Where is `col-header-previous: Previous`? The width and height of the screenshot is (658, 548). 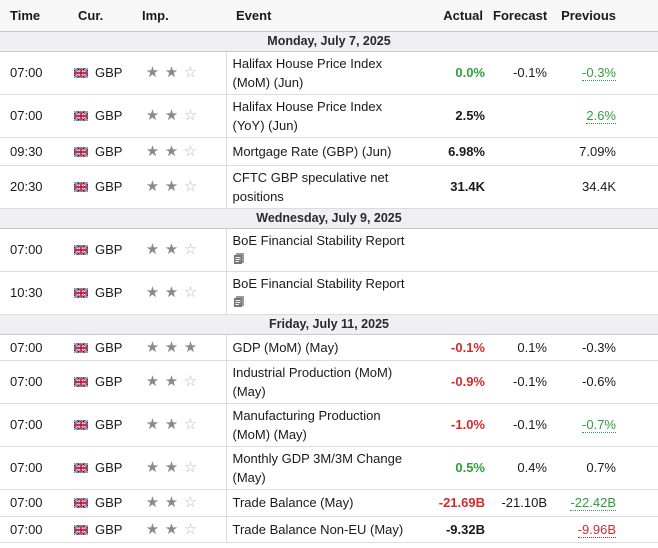
col-header-previous: Previous is located at coordinates (608, 16).